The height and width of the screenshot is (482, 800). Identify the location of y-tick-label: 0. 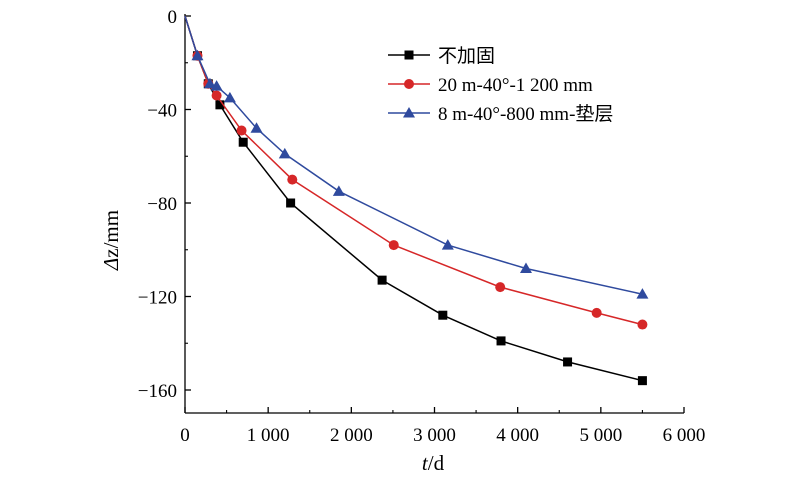
(173, 17).